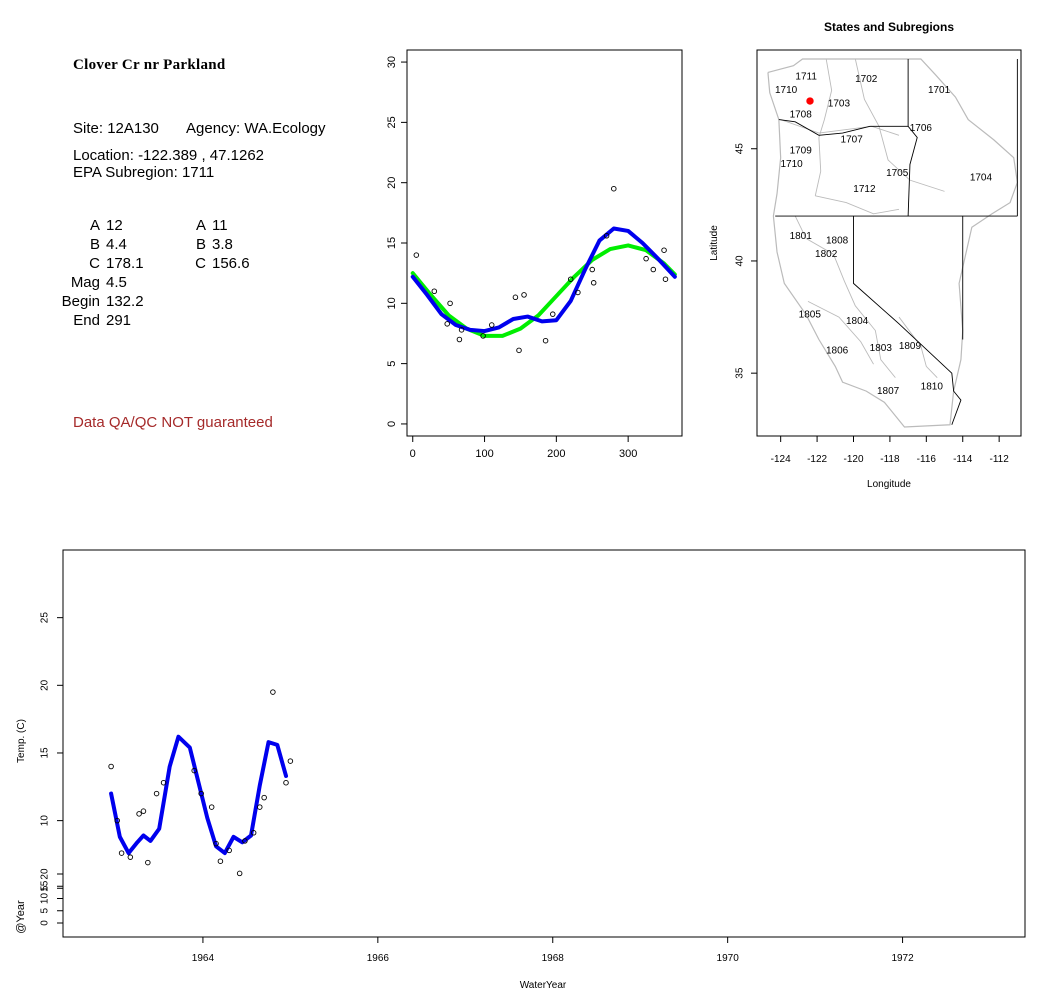  Describe the element at coordinates (556, 454) in the screenshot. I see `x-tick-label: 200` at that location.